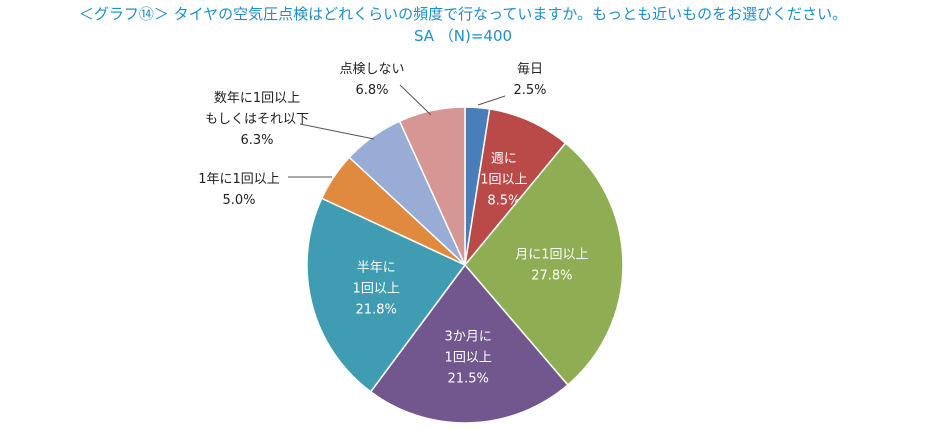  Describe the element at coordinates (257, 119) in the screenshot. I see `slice-category-label: もしくはそれ以下` at that location.